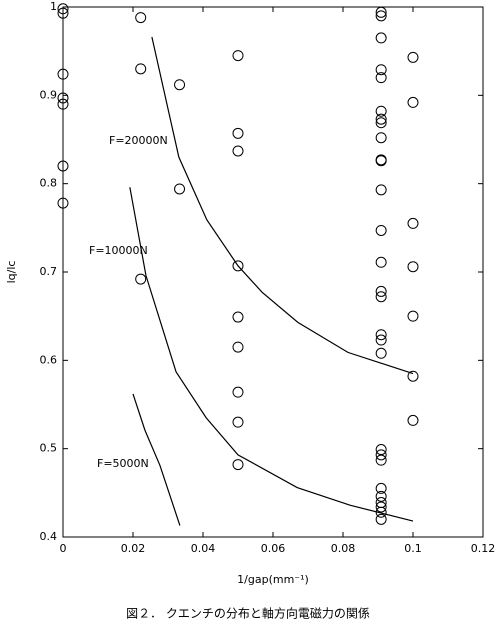 The height and width of the screenshot is (630, 496). What do you see at coordinates (49, 359) in the screenshot?
I see `y-tick-label: 0.6` at bounding box center [49, 359].